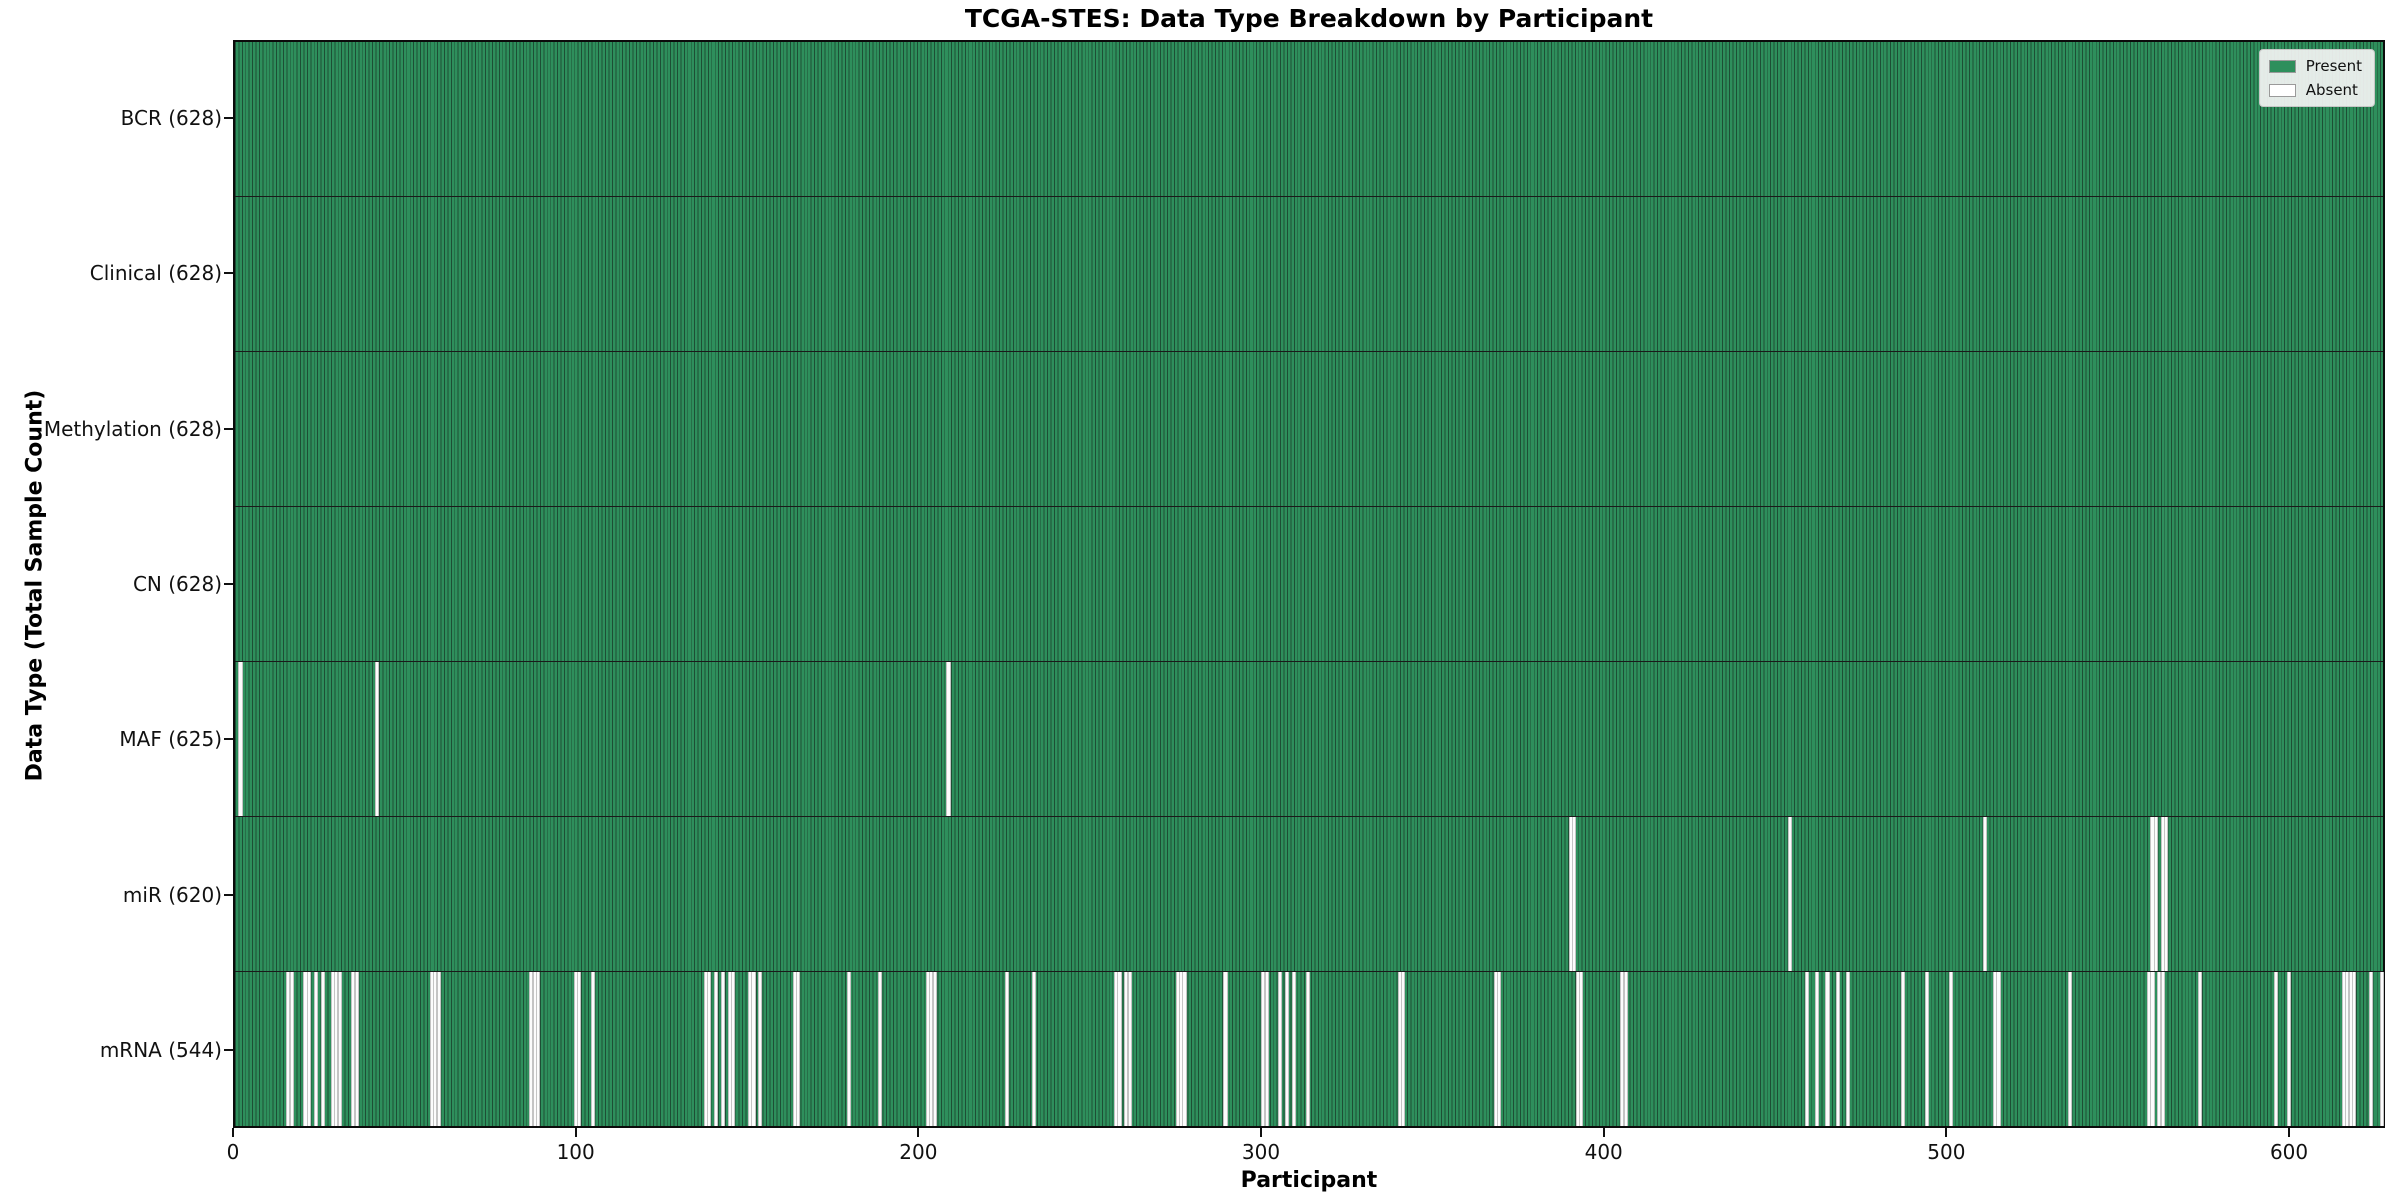 This screenshot has width=2400, height=1200. Describe the element at coordinates (1603, 1152) in the screenshot. I see `x-tick-label-400: 400` at that location.